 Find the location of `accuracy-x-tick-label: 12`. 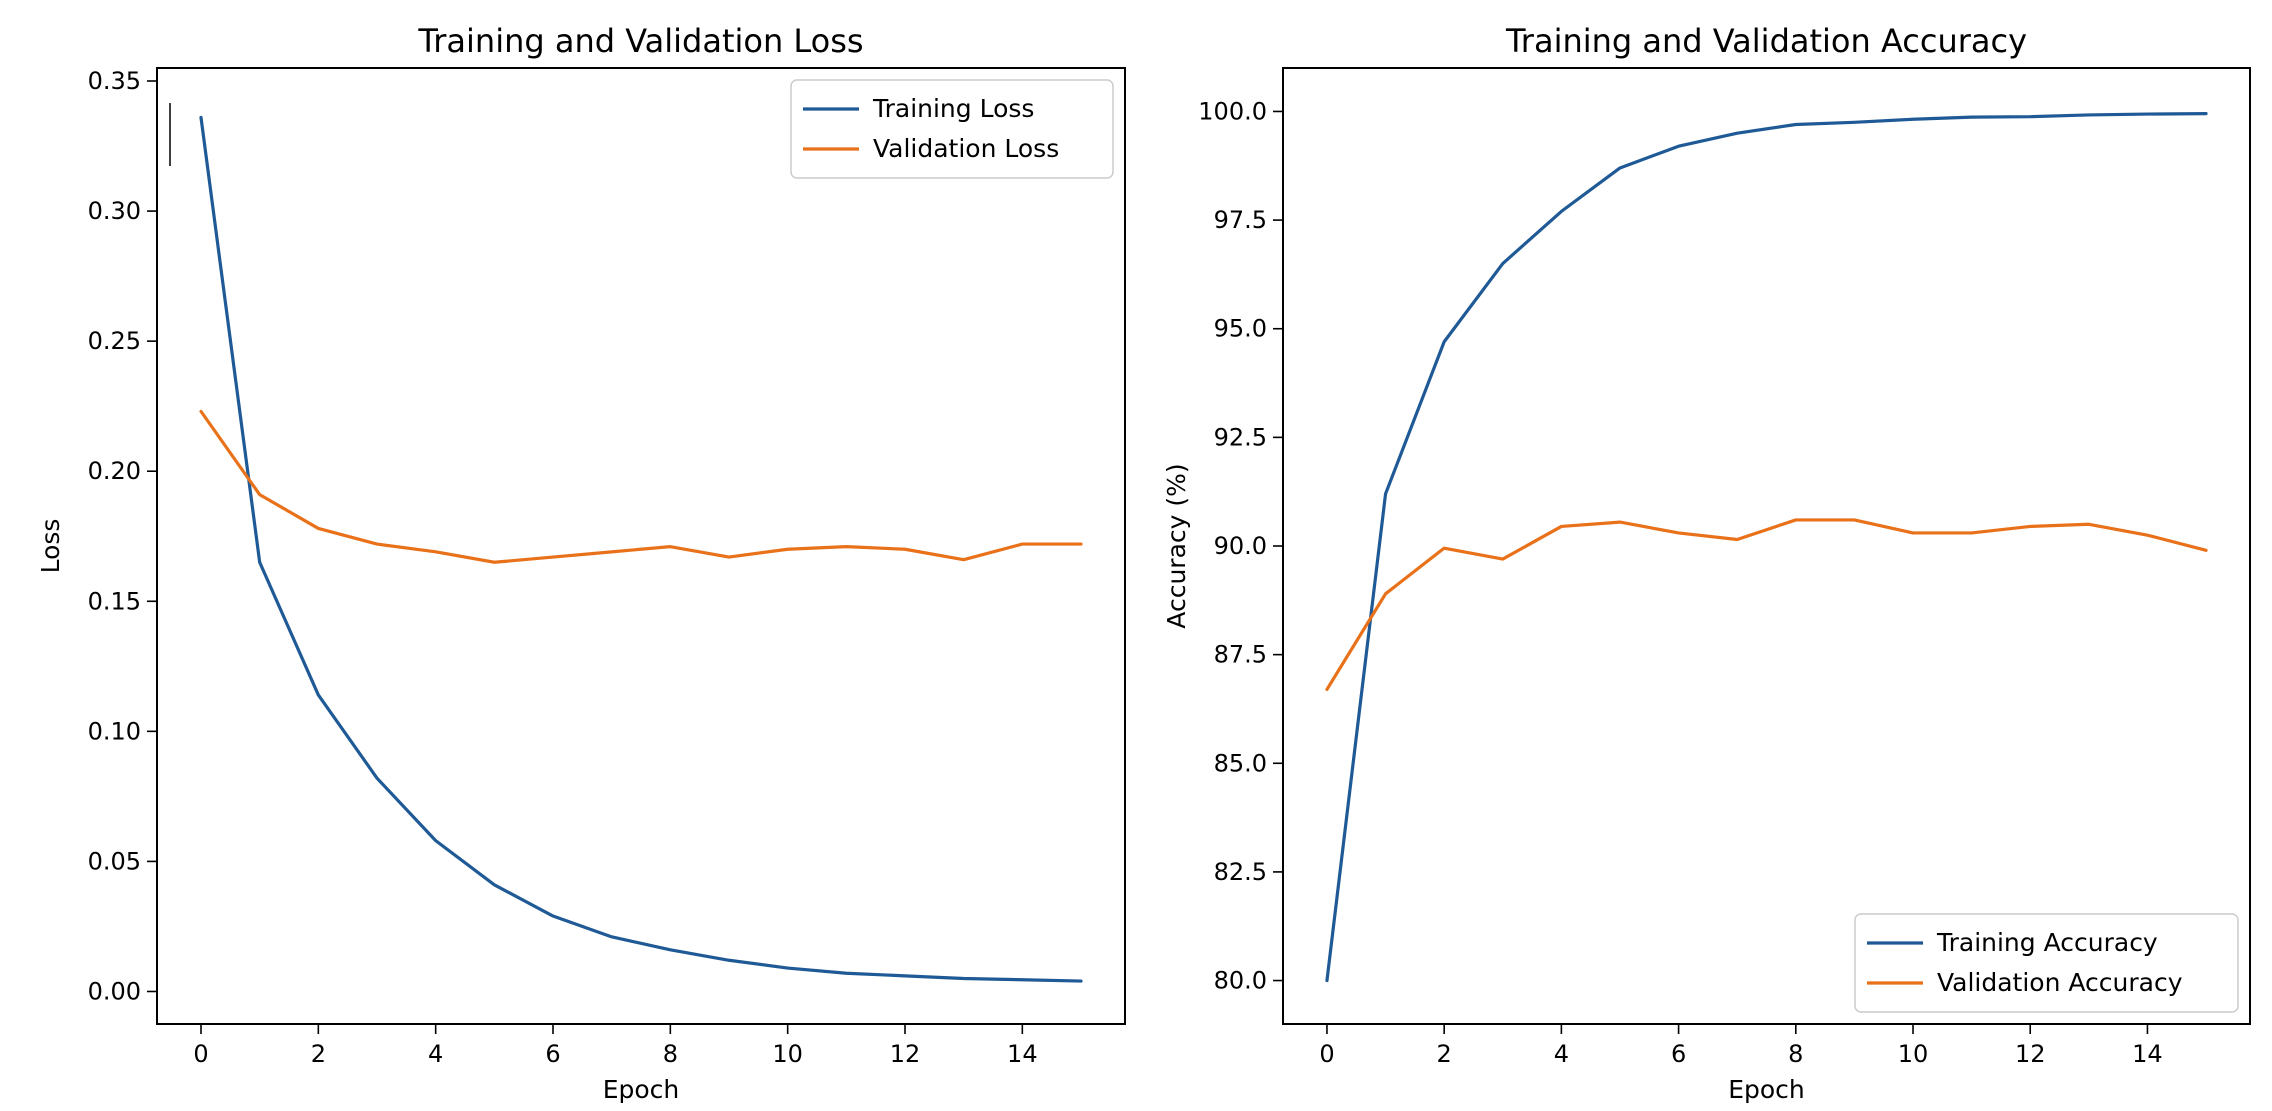

accuracy-x-tick-label: 12 is located at coordinates (2030, 1054).